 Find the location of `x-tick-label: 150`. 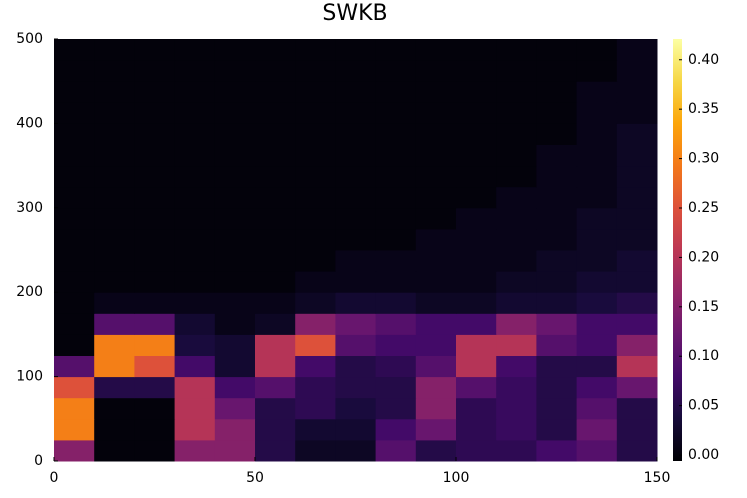

x-tick-label: 150 is located at coordinates (657, 478).